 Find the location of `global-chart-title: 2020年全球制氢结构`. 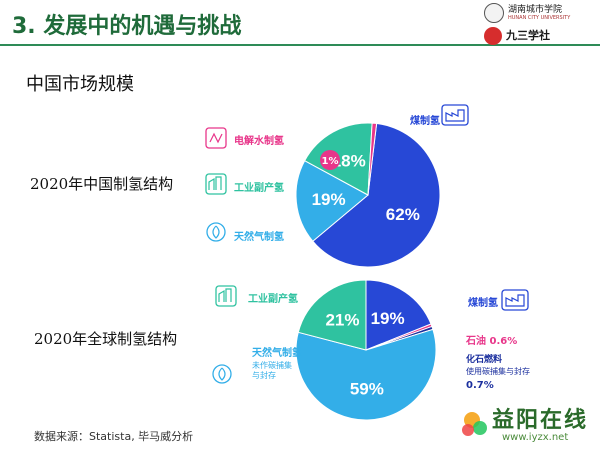

global-chart-title: 2020年全球制氢结构 is located at coordinates (106, 339).